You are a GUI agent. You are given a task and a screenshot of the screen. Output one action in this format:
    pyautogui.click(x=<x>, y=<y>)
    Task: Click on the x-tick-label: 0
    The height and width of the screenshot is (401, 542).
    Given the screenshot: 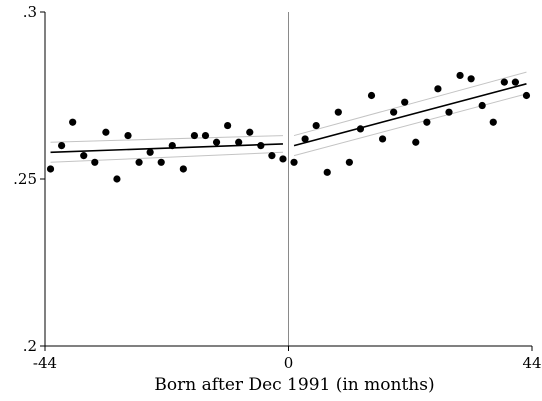 What is the action you would take?
    pyautogui.click(x=289, y=363)
    